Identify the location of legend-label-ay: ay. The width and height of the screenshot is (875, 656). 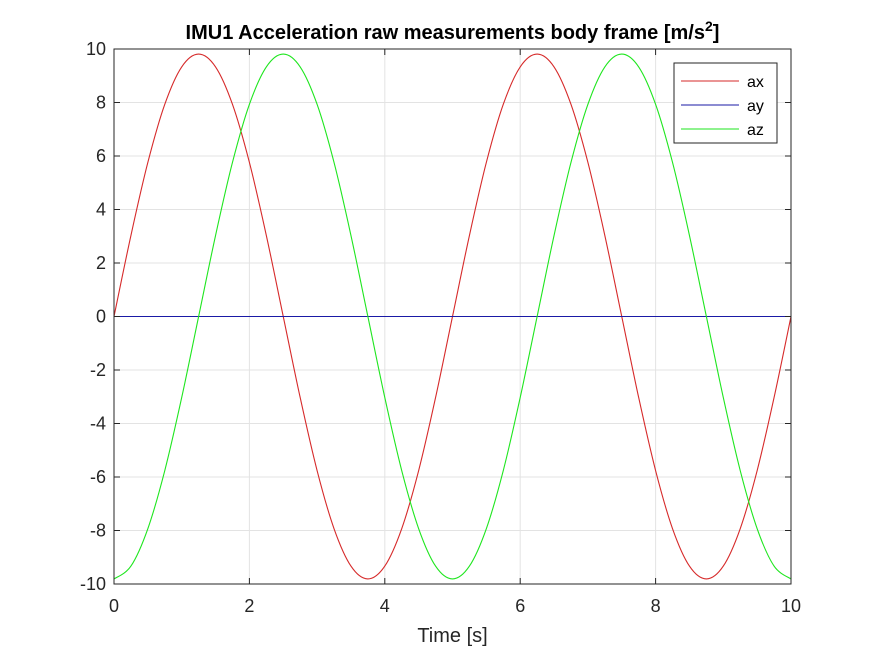
(755, 106).